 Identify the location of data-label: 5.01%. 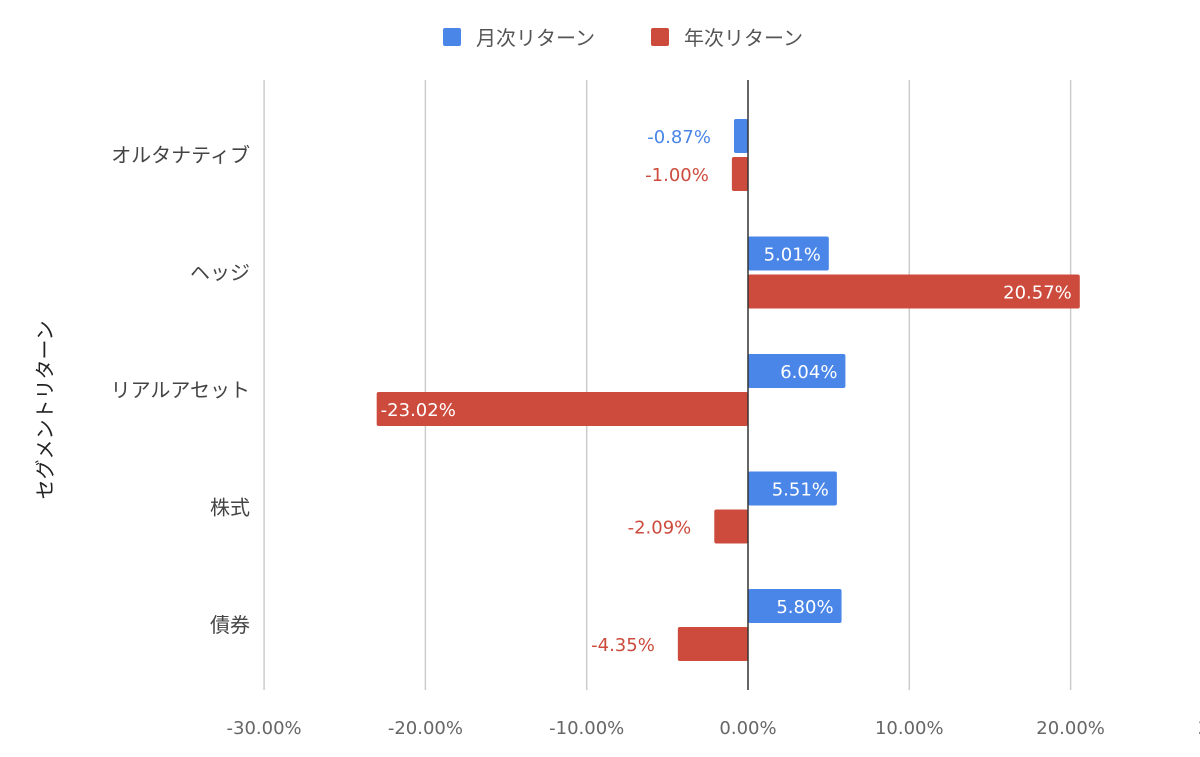
(792, 255).